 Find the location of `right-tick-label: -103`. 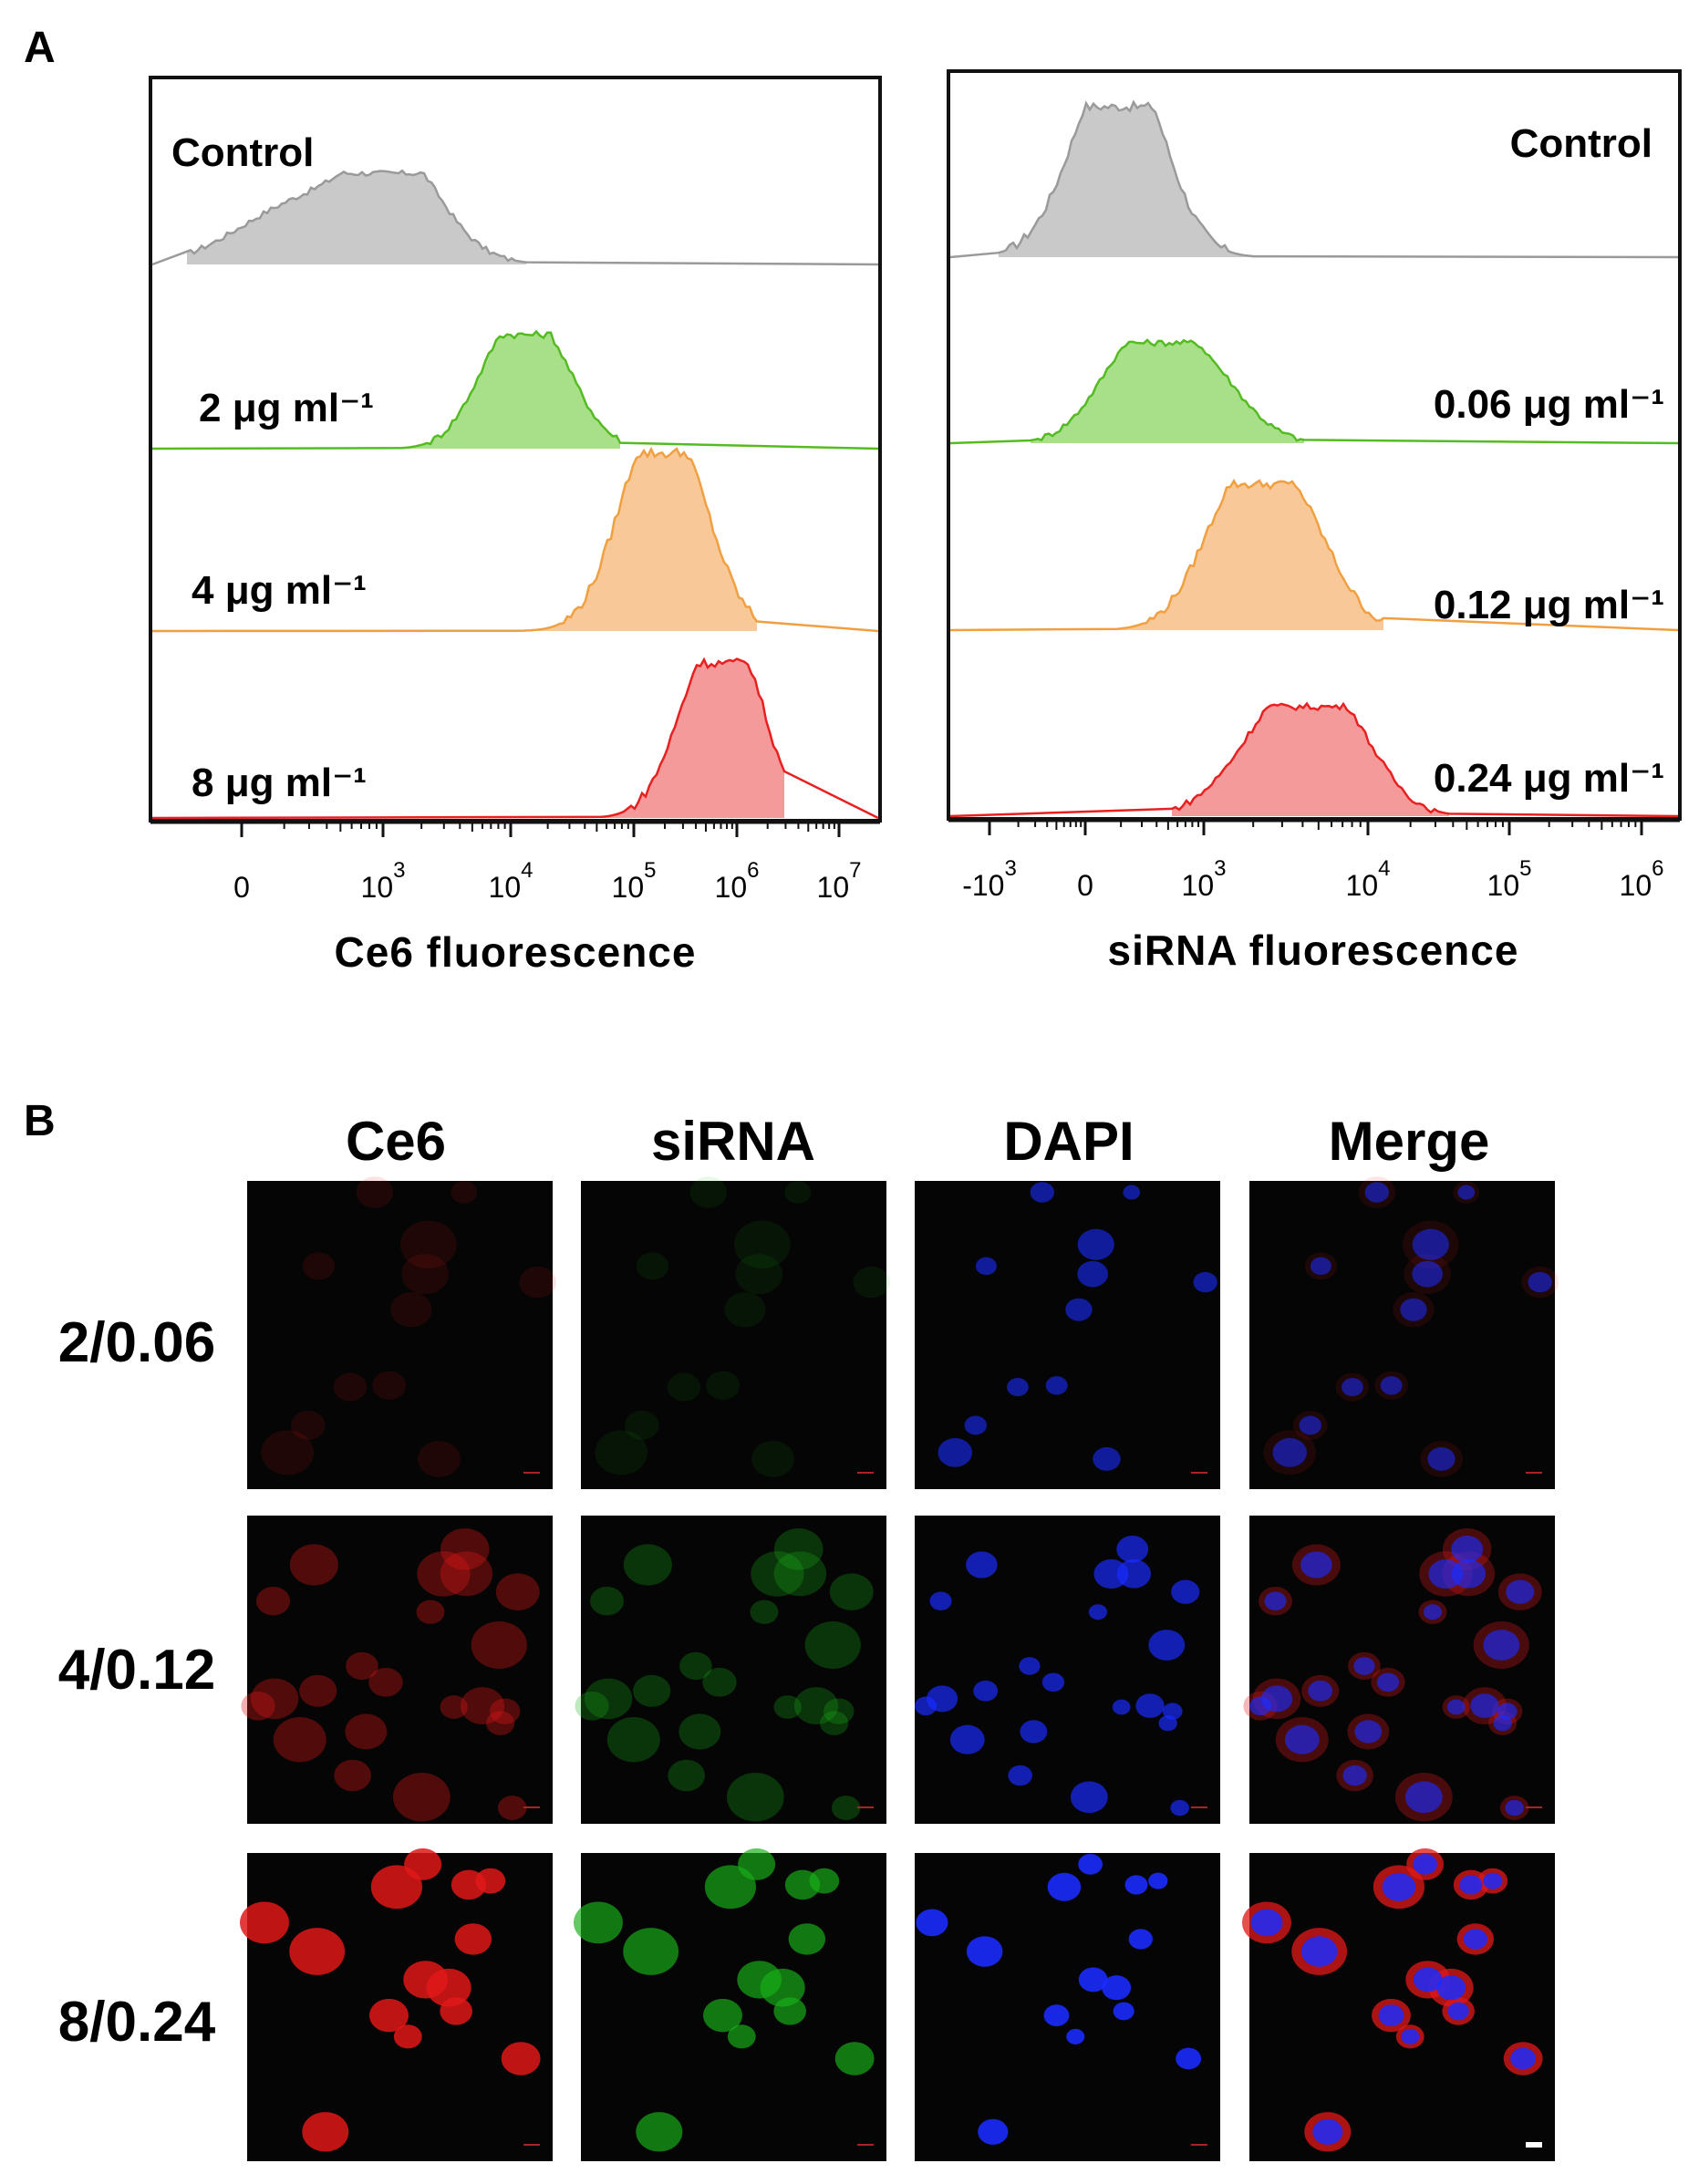

right-tick-label: -103 is located at coordinates (990, 879).